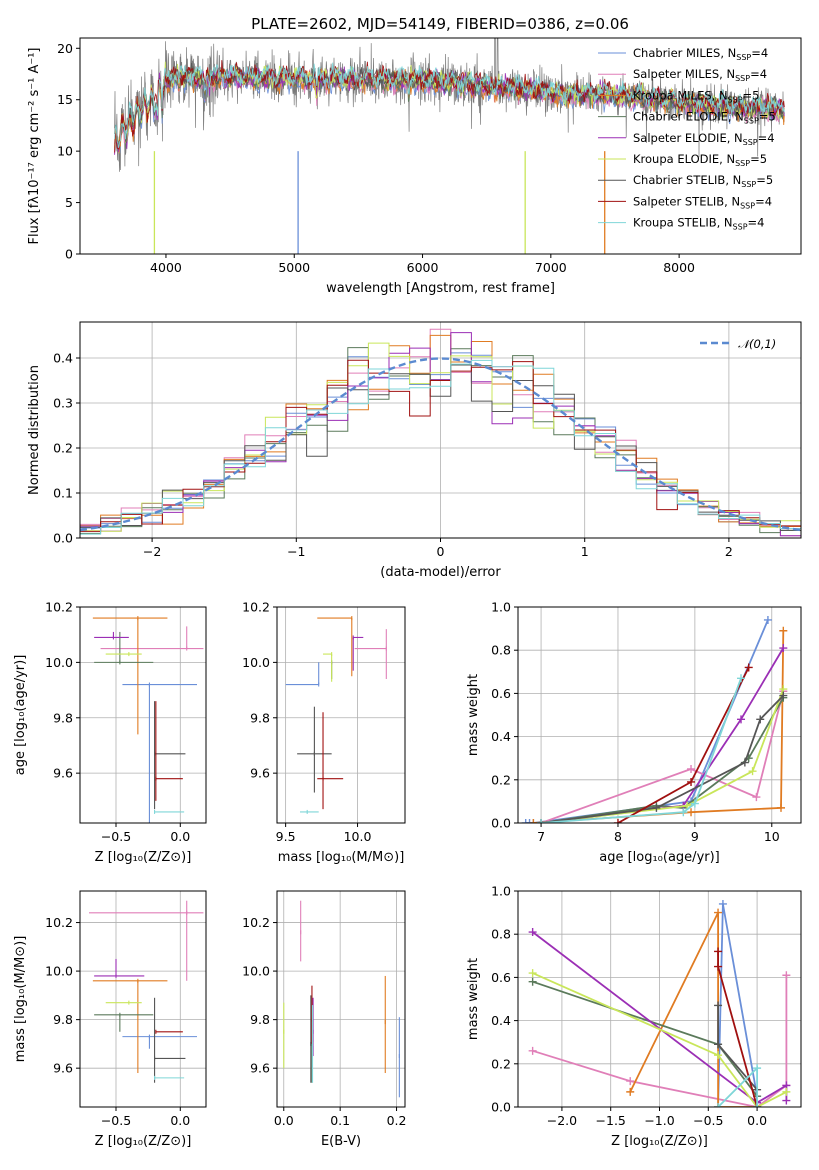 This screenshot has height=1170, width=819. I want to click on y-tick-label: 5, so click(69, 202).